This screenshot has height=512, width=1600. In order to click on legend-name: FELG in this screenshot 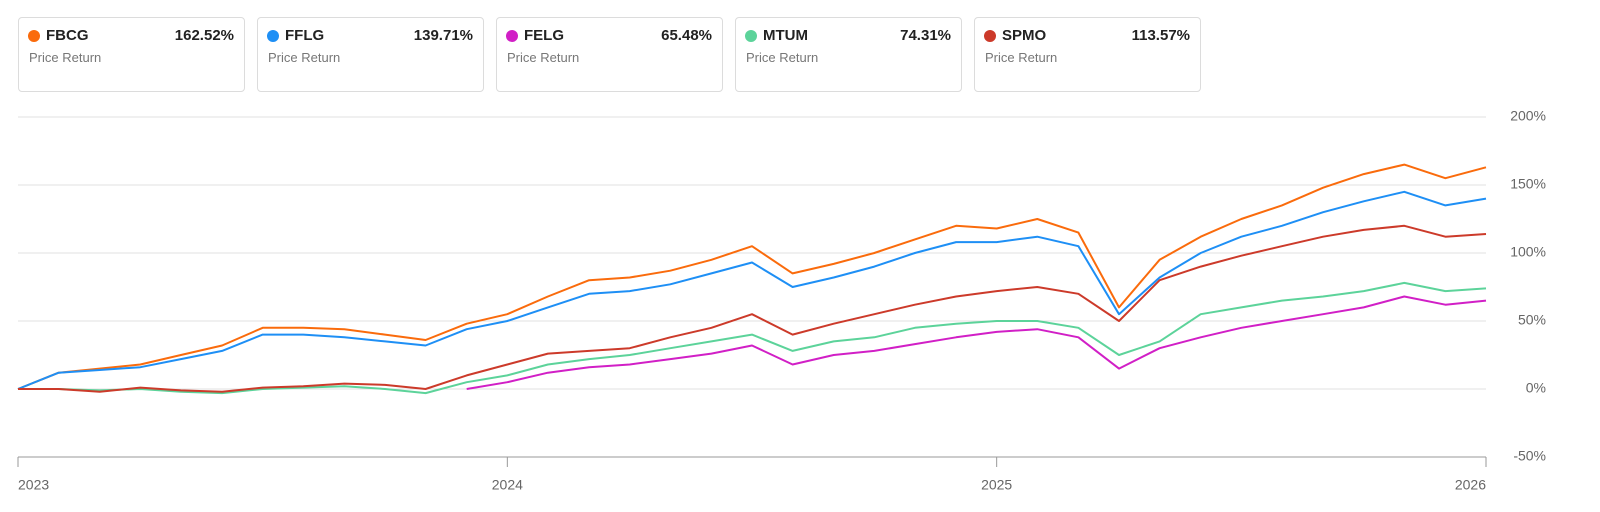, I will do `click(544, 35)`.